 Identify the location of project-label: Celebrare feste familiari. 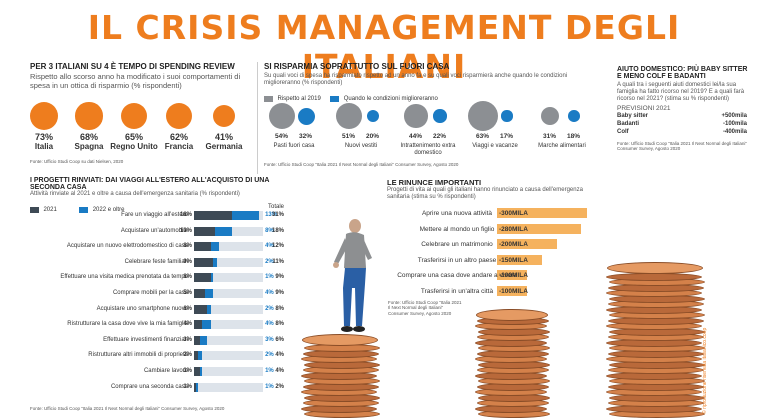
(156, 261).